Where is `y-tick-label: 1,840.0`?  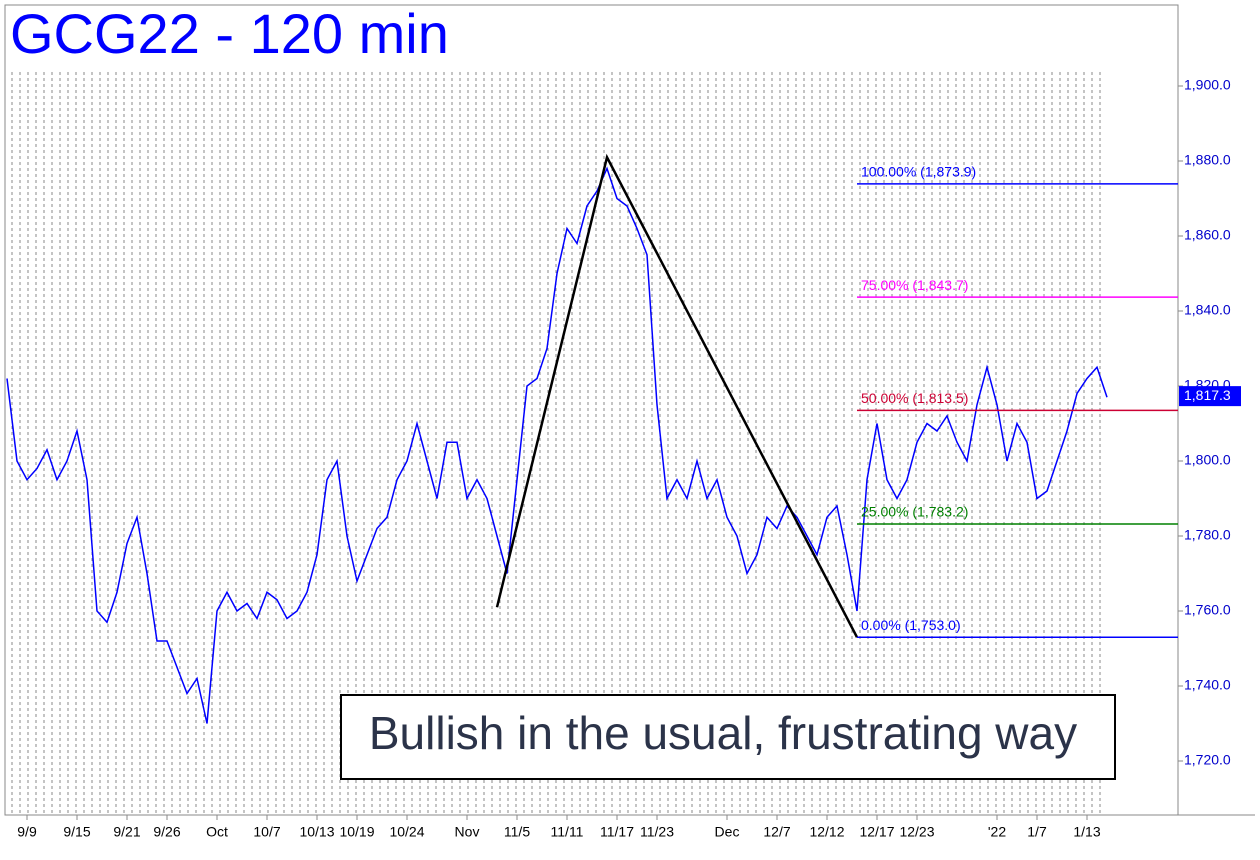
y-tick-label: 1,840.0 is located at coordinates (1207, 310).